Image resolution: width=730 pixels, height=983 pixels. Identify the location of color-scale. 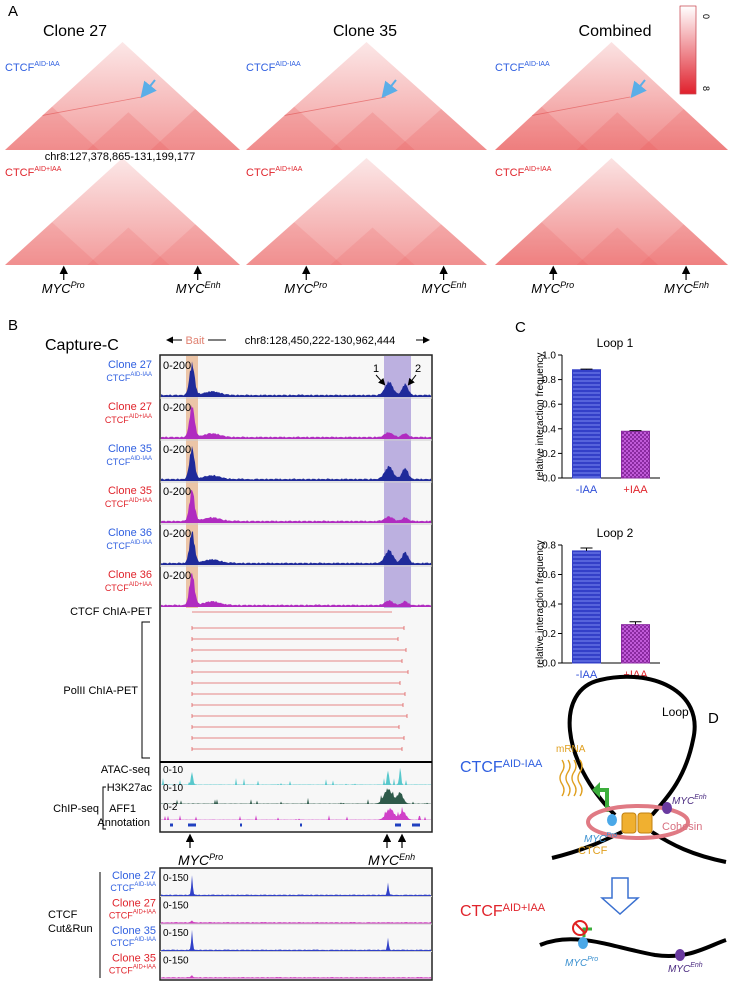
(688, 50).